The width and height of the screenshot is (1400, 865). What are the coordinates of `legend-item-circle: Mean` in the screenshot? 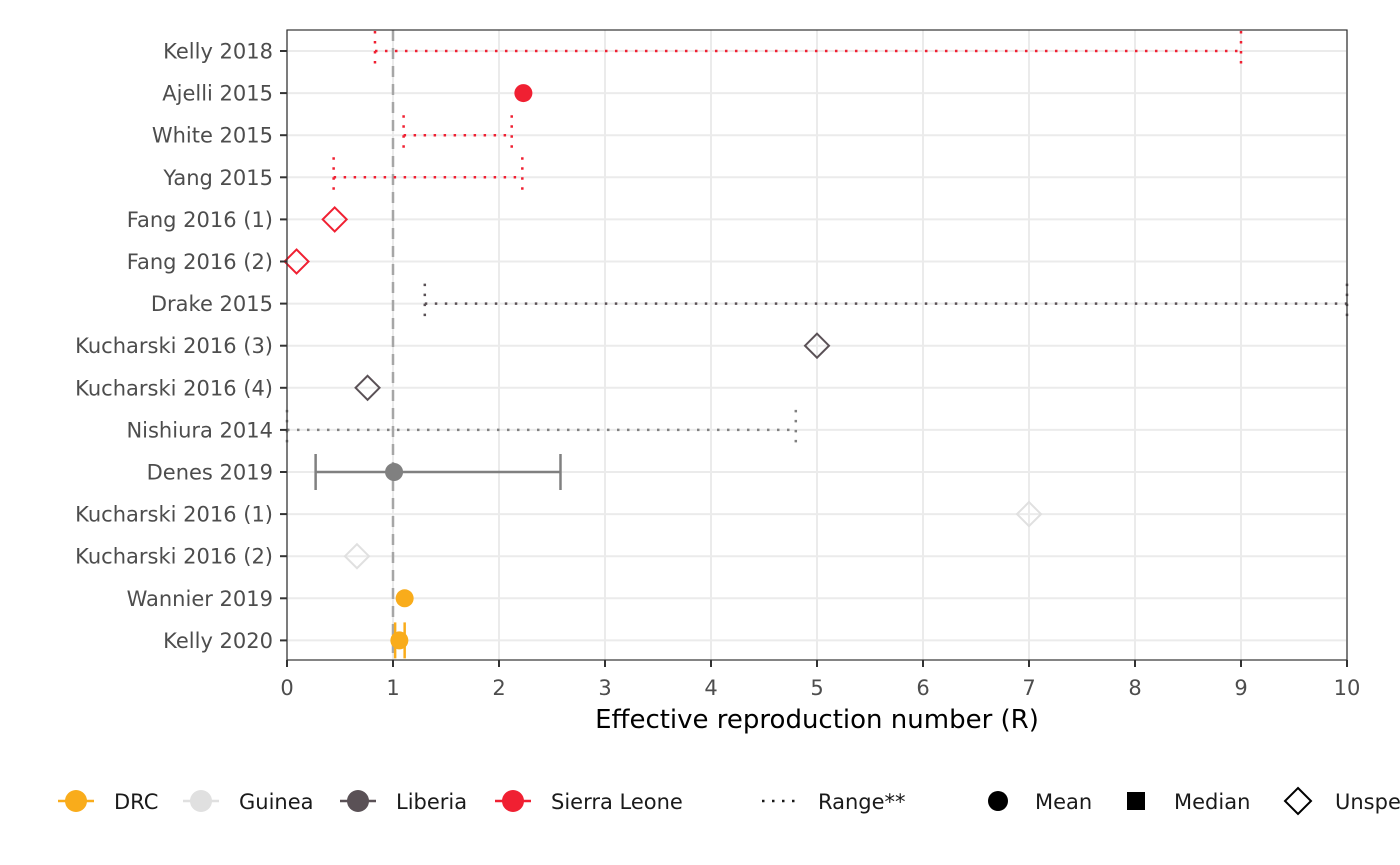 It's located at (1040, 802).